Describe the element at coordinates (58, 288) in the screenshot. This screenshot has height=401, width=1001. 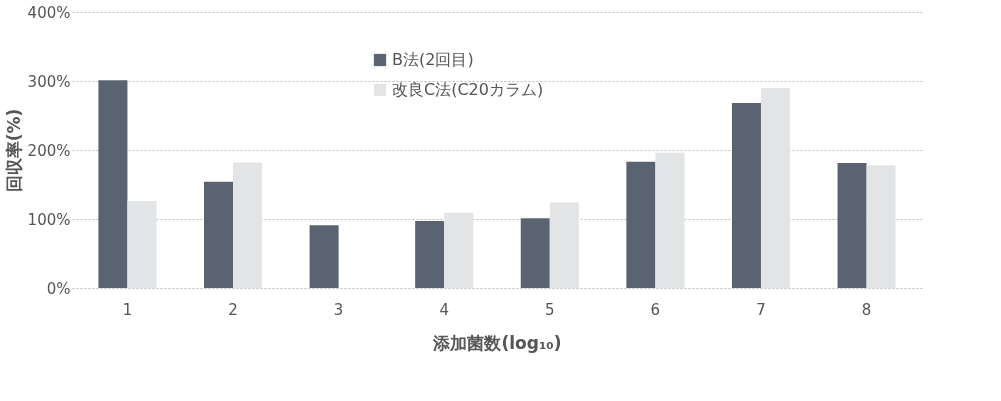
I see `y-tick-label: 0%` at that location.